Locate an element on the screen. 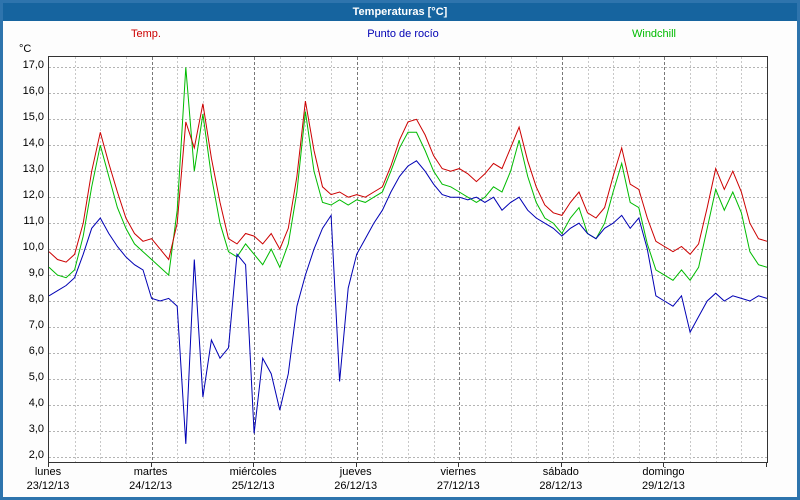 This screenshot has width=800, height=500. title-bar: Temperaturas [°C] is located at coordinates (400, 12).